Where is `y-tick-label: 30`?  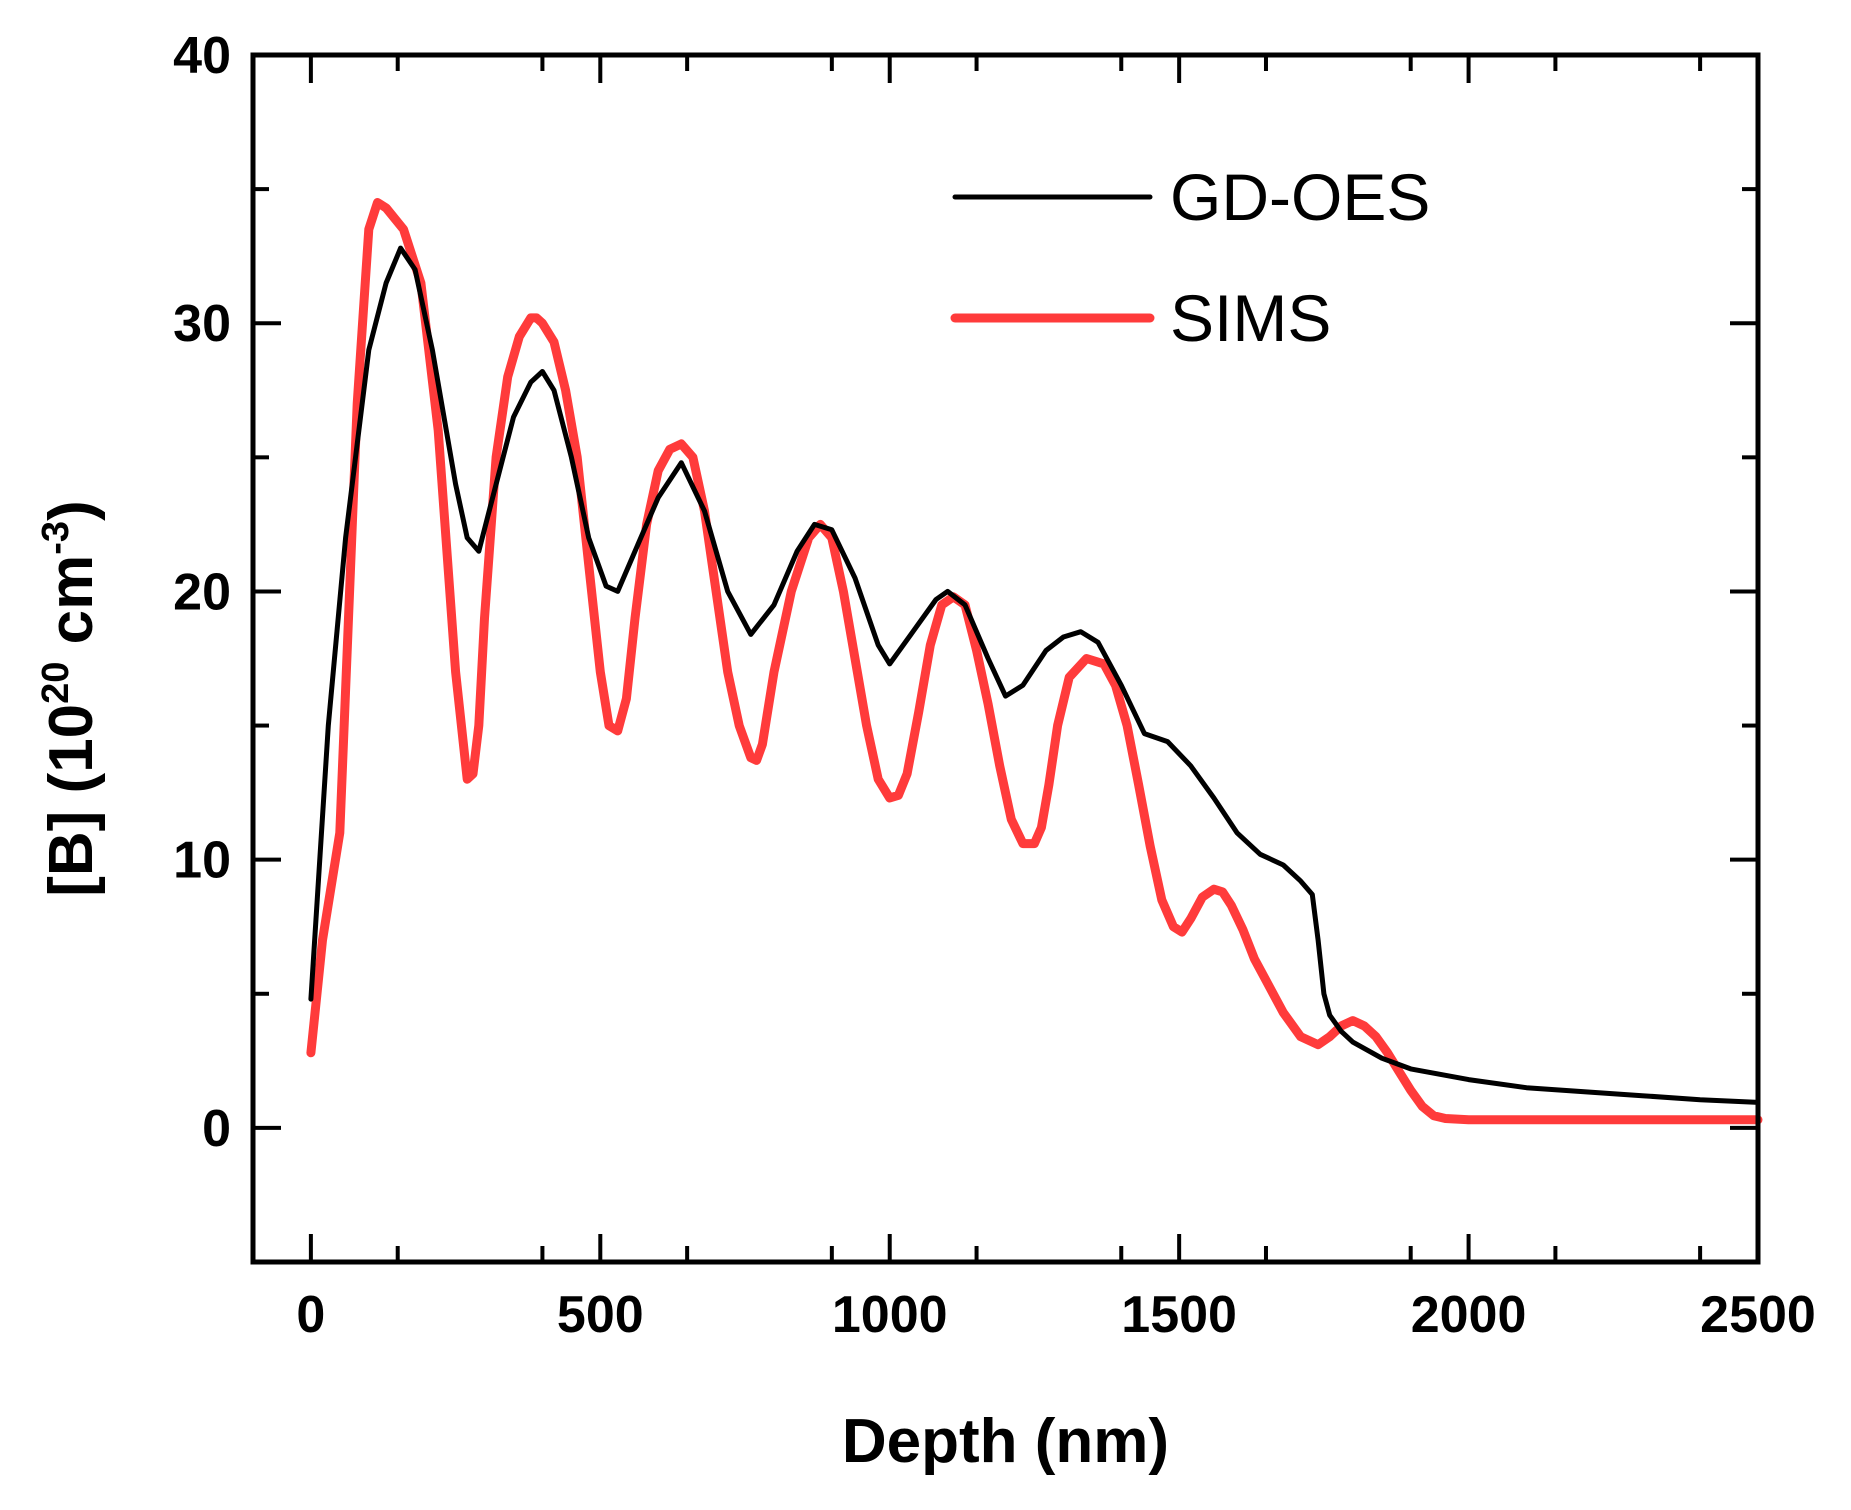 y-tick-label: 30 is located at coordinates (202, 324).